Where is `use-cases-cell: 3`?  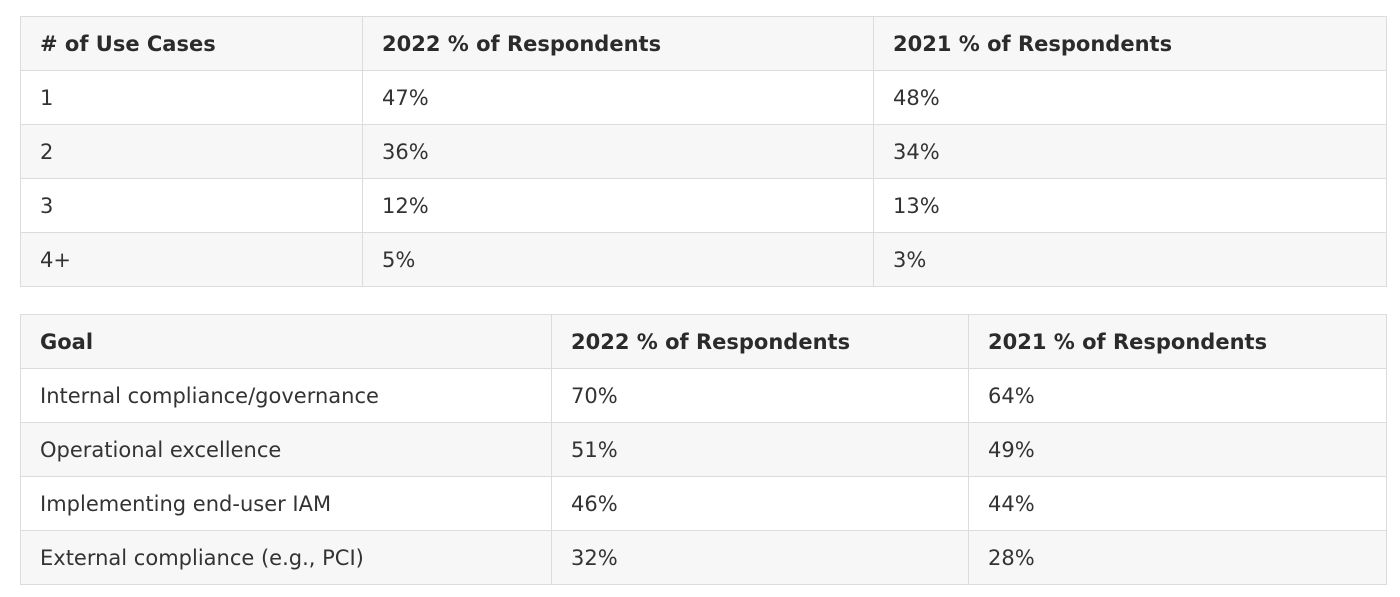
use-cases-cell: 3 is located at coordinates (191, 205).